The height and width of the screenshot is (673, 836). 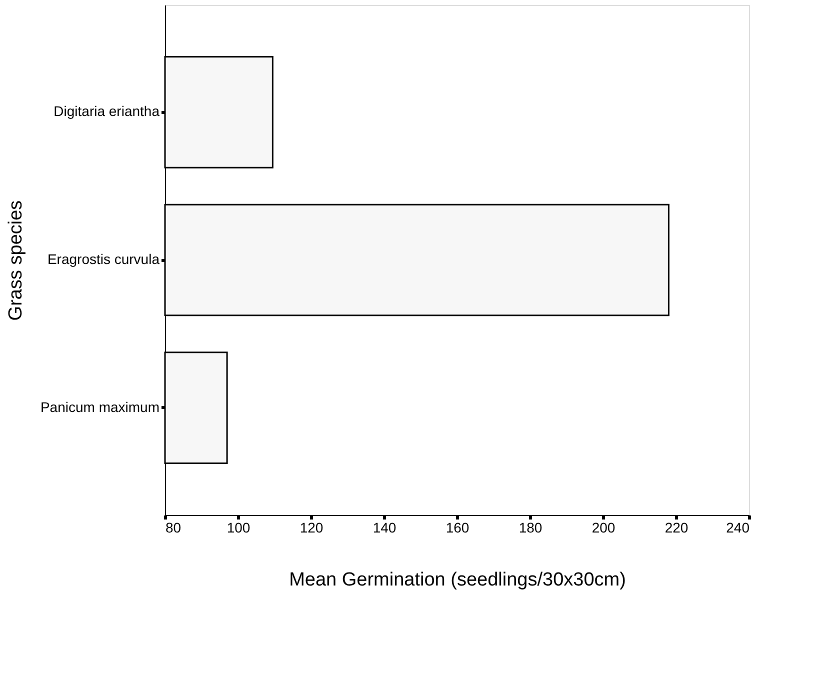 What do you see at coordinates (238, 528) in the screenshot?
I see `x-tick-label: 100` at bounding box center [238, 528].